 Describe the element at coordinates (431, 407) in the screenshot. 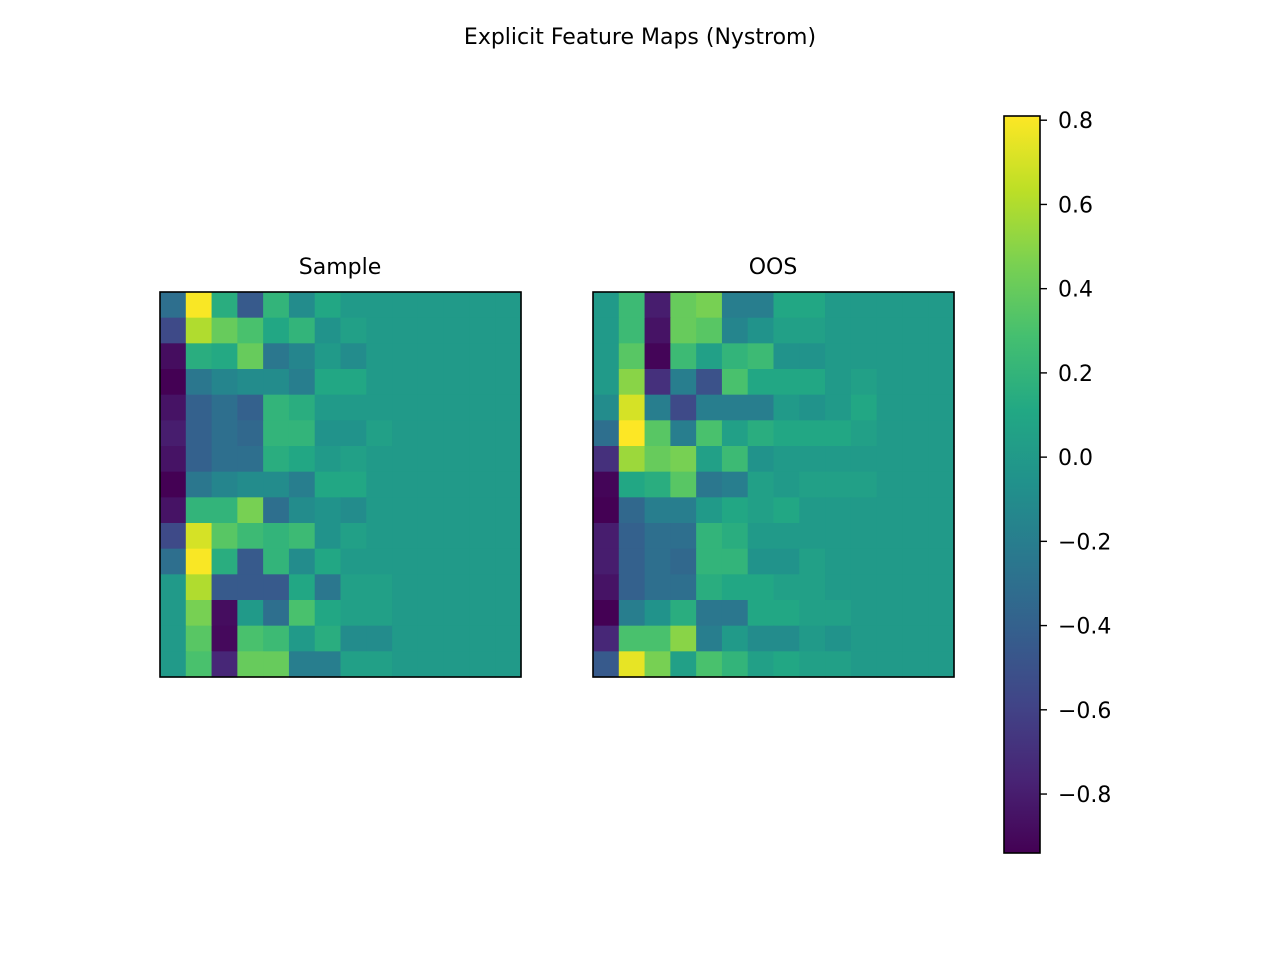

I see `heatmap-cell-sample-r4-c10` at that location.